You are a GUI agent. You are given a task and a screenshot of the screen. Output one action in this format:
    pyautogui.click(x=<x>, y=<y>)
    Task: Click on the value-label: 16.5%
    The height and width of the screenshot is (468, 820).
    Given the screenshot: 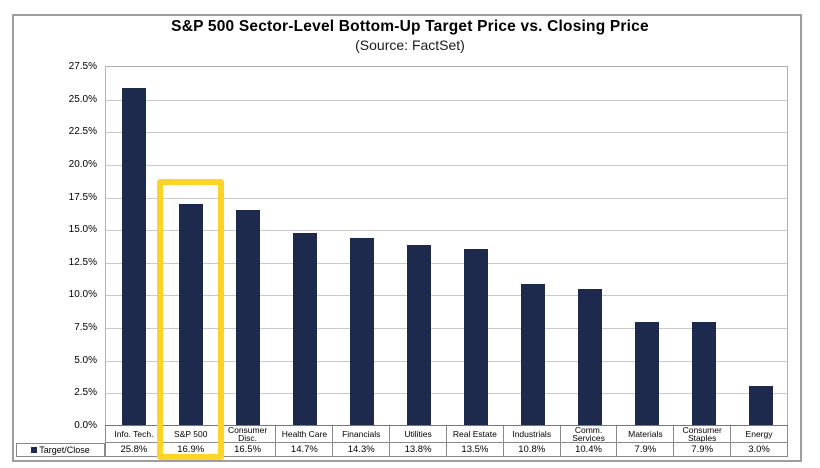 What is the action you would take?
    pyautogui.click(x=247, y=450)
    